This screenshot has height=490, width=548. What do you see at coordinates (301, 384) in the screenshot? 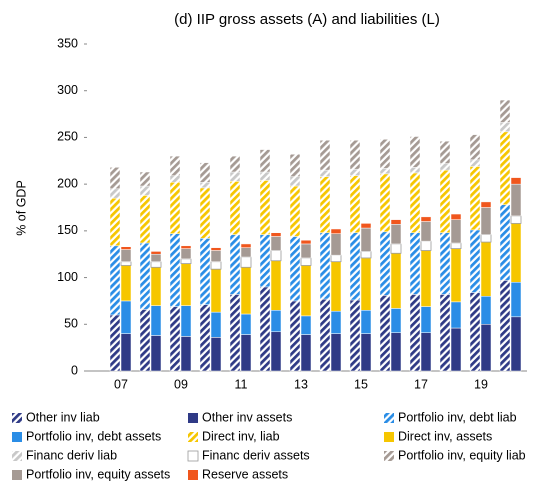
I see `x-tick-label: 13` at bounding box center [301, 384].